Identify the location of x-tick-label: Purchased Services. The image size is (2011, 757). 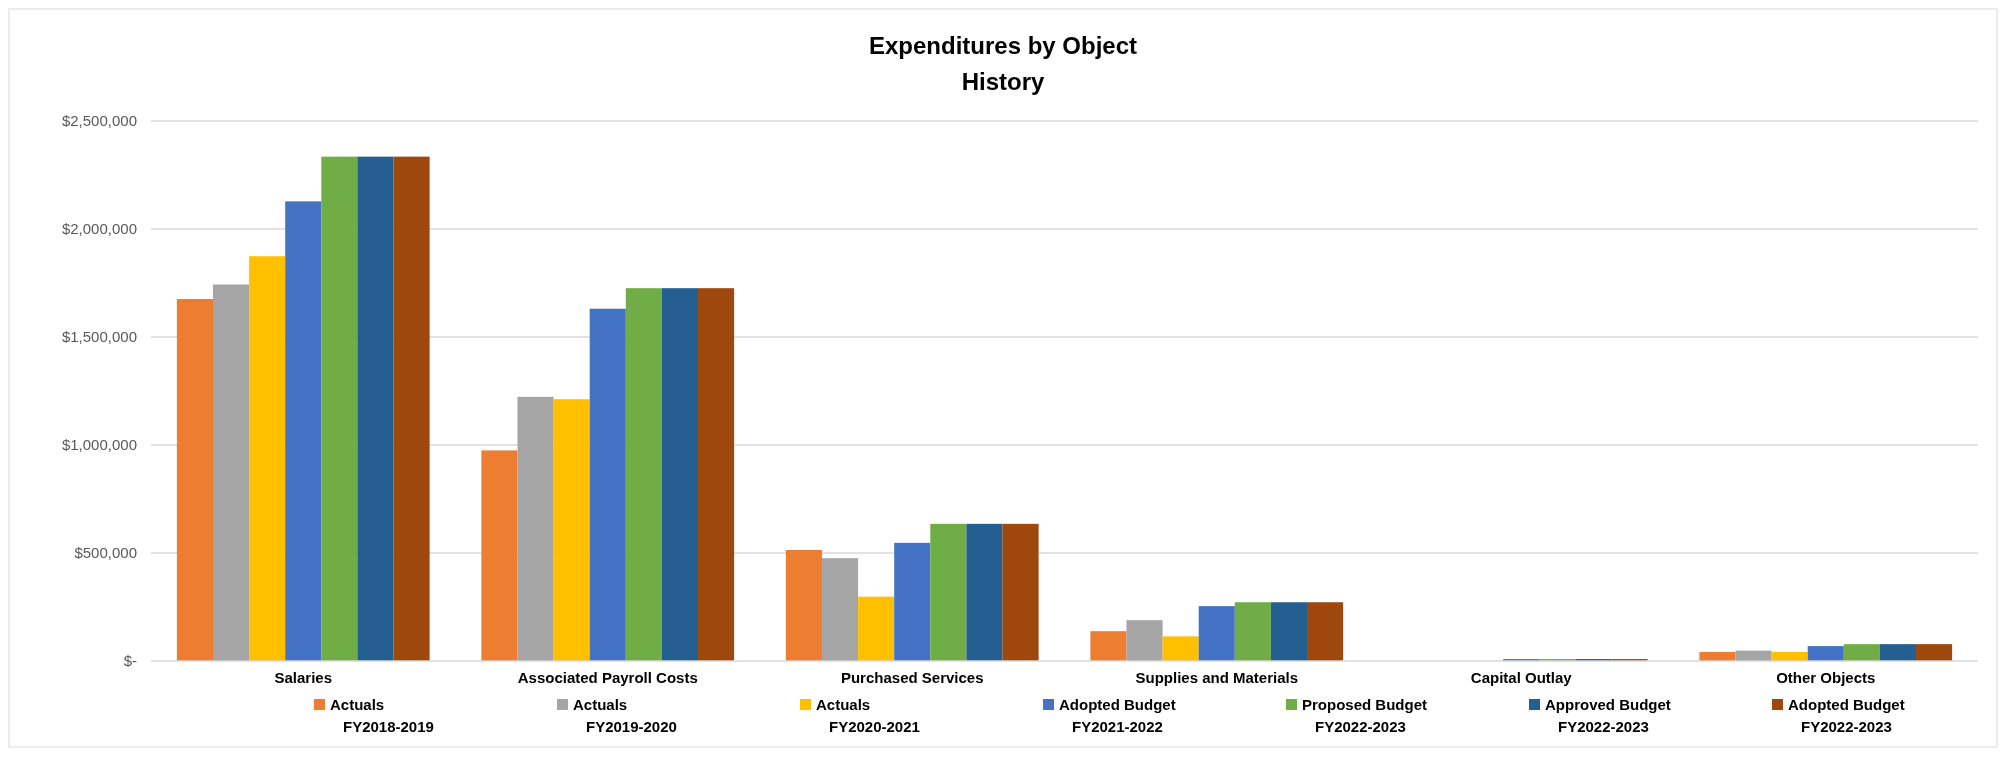
(912, 677).